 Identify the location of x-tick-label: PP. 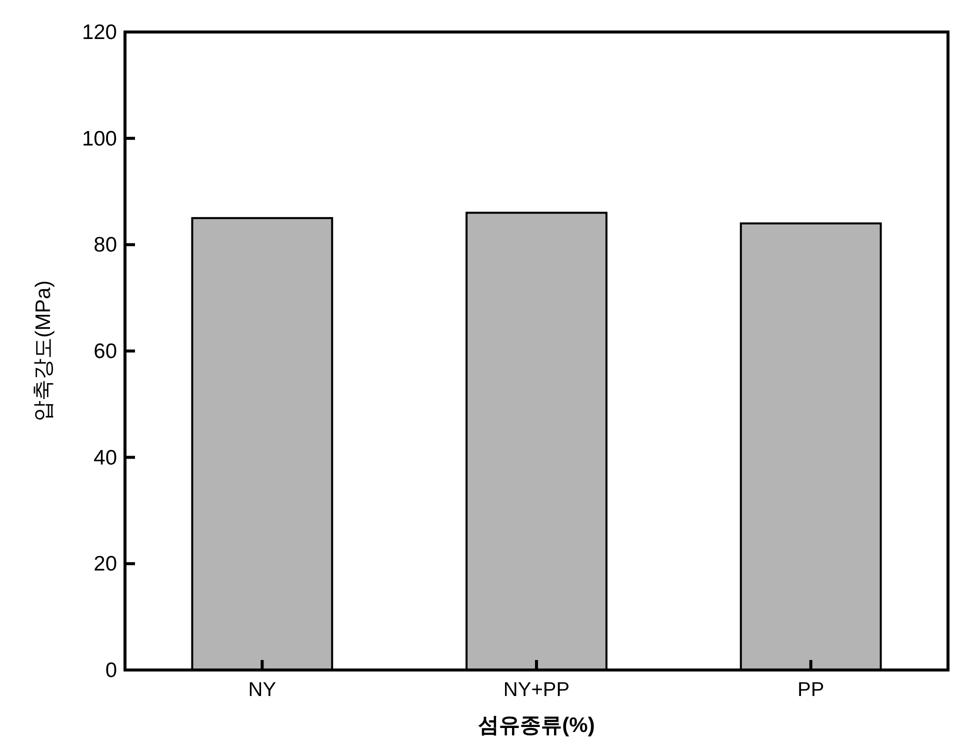
(810, 690).